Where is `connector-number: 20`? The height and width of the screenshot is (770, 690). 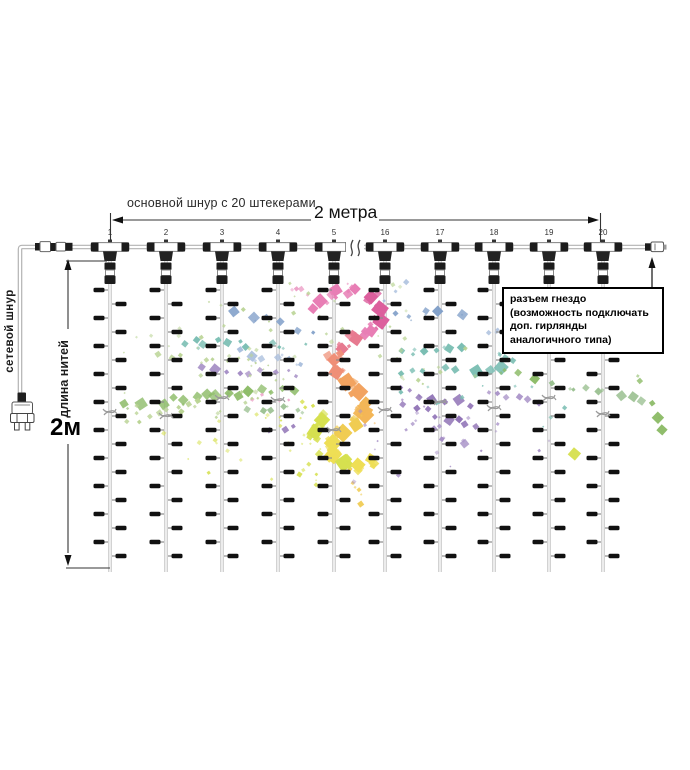 connector-number: 20 is located at coordinates (603, 232).